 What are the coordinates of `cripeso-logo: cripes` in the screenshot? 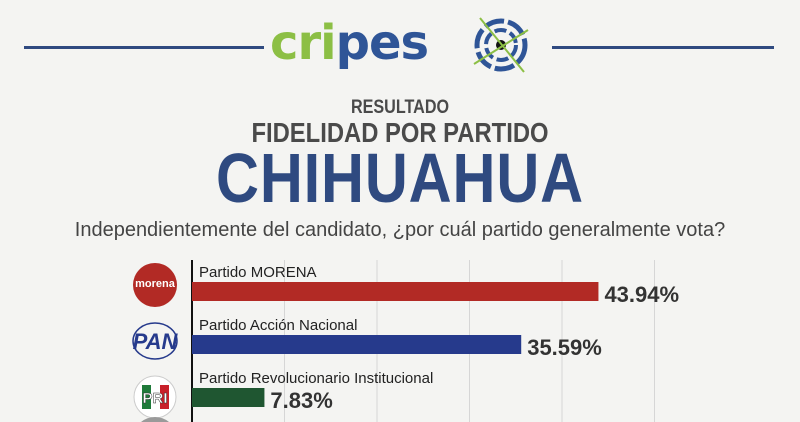 It's located at (349, 43).